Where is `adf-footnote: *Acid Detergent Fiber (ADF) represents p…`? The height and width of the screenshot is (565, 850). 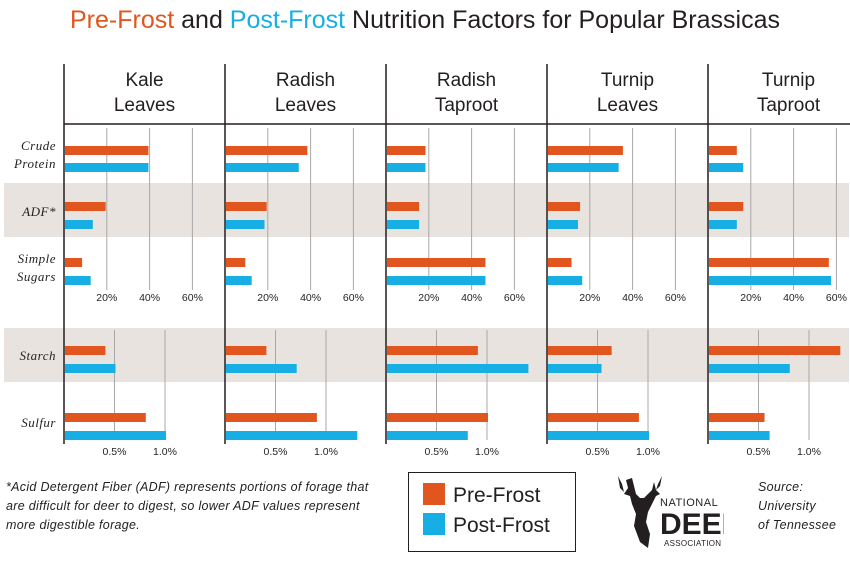
adf-footnote: *Acid Detergent Fiber (ADF) represents p… is located at coordinates (187, 506).